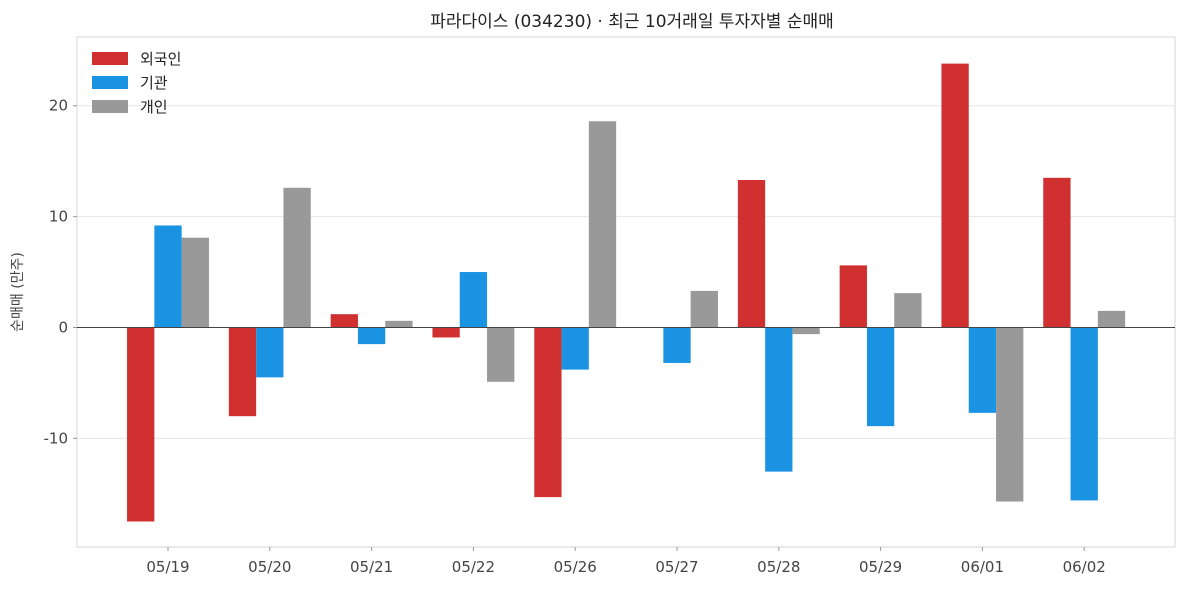 This screenshot has width=1187, height=591. What do you see at coordinates (676, 567) in the screenshot?
I see `x-tick-label: 05/27` at bounding box center [676, 567].